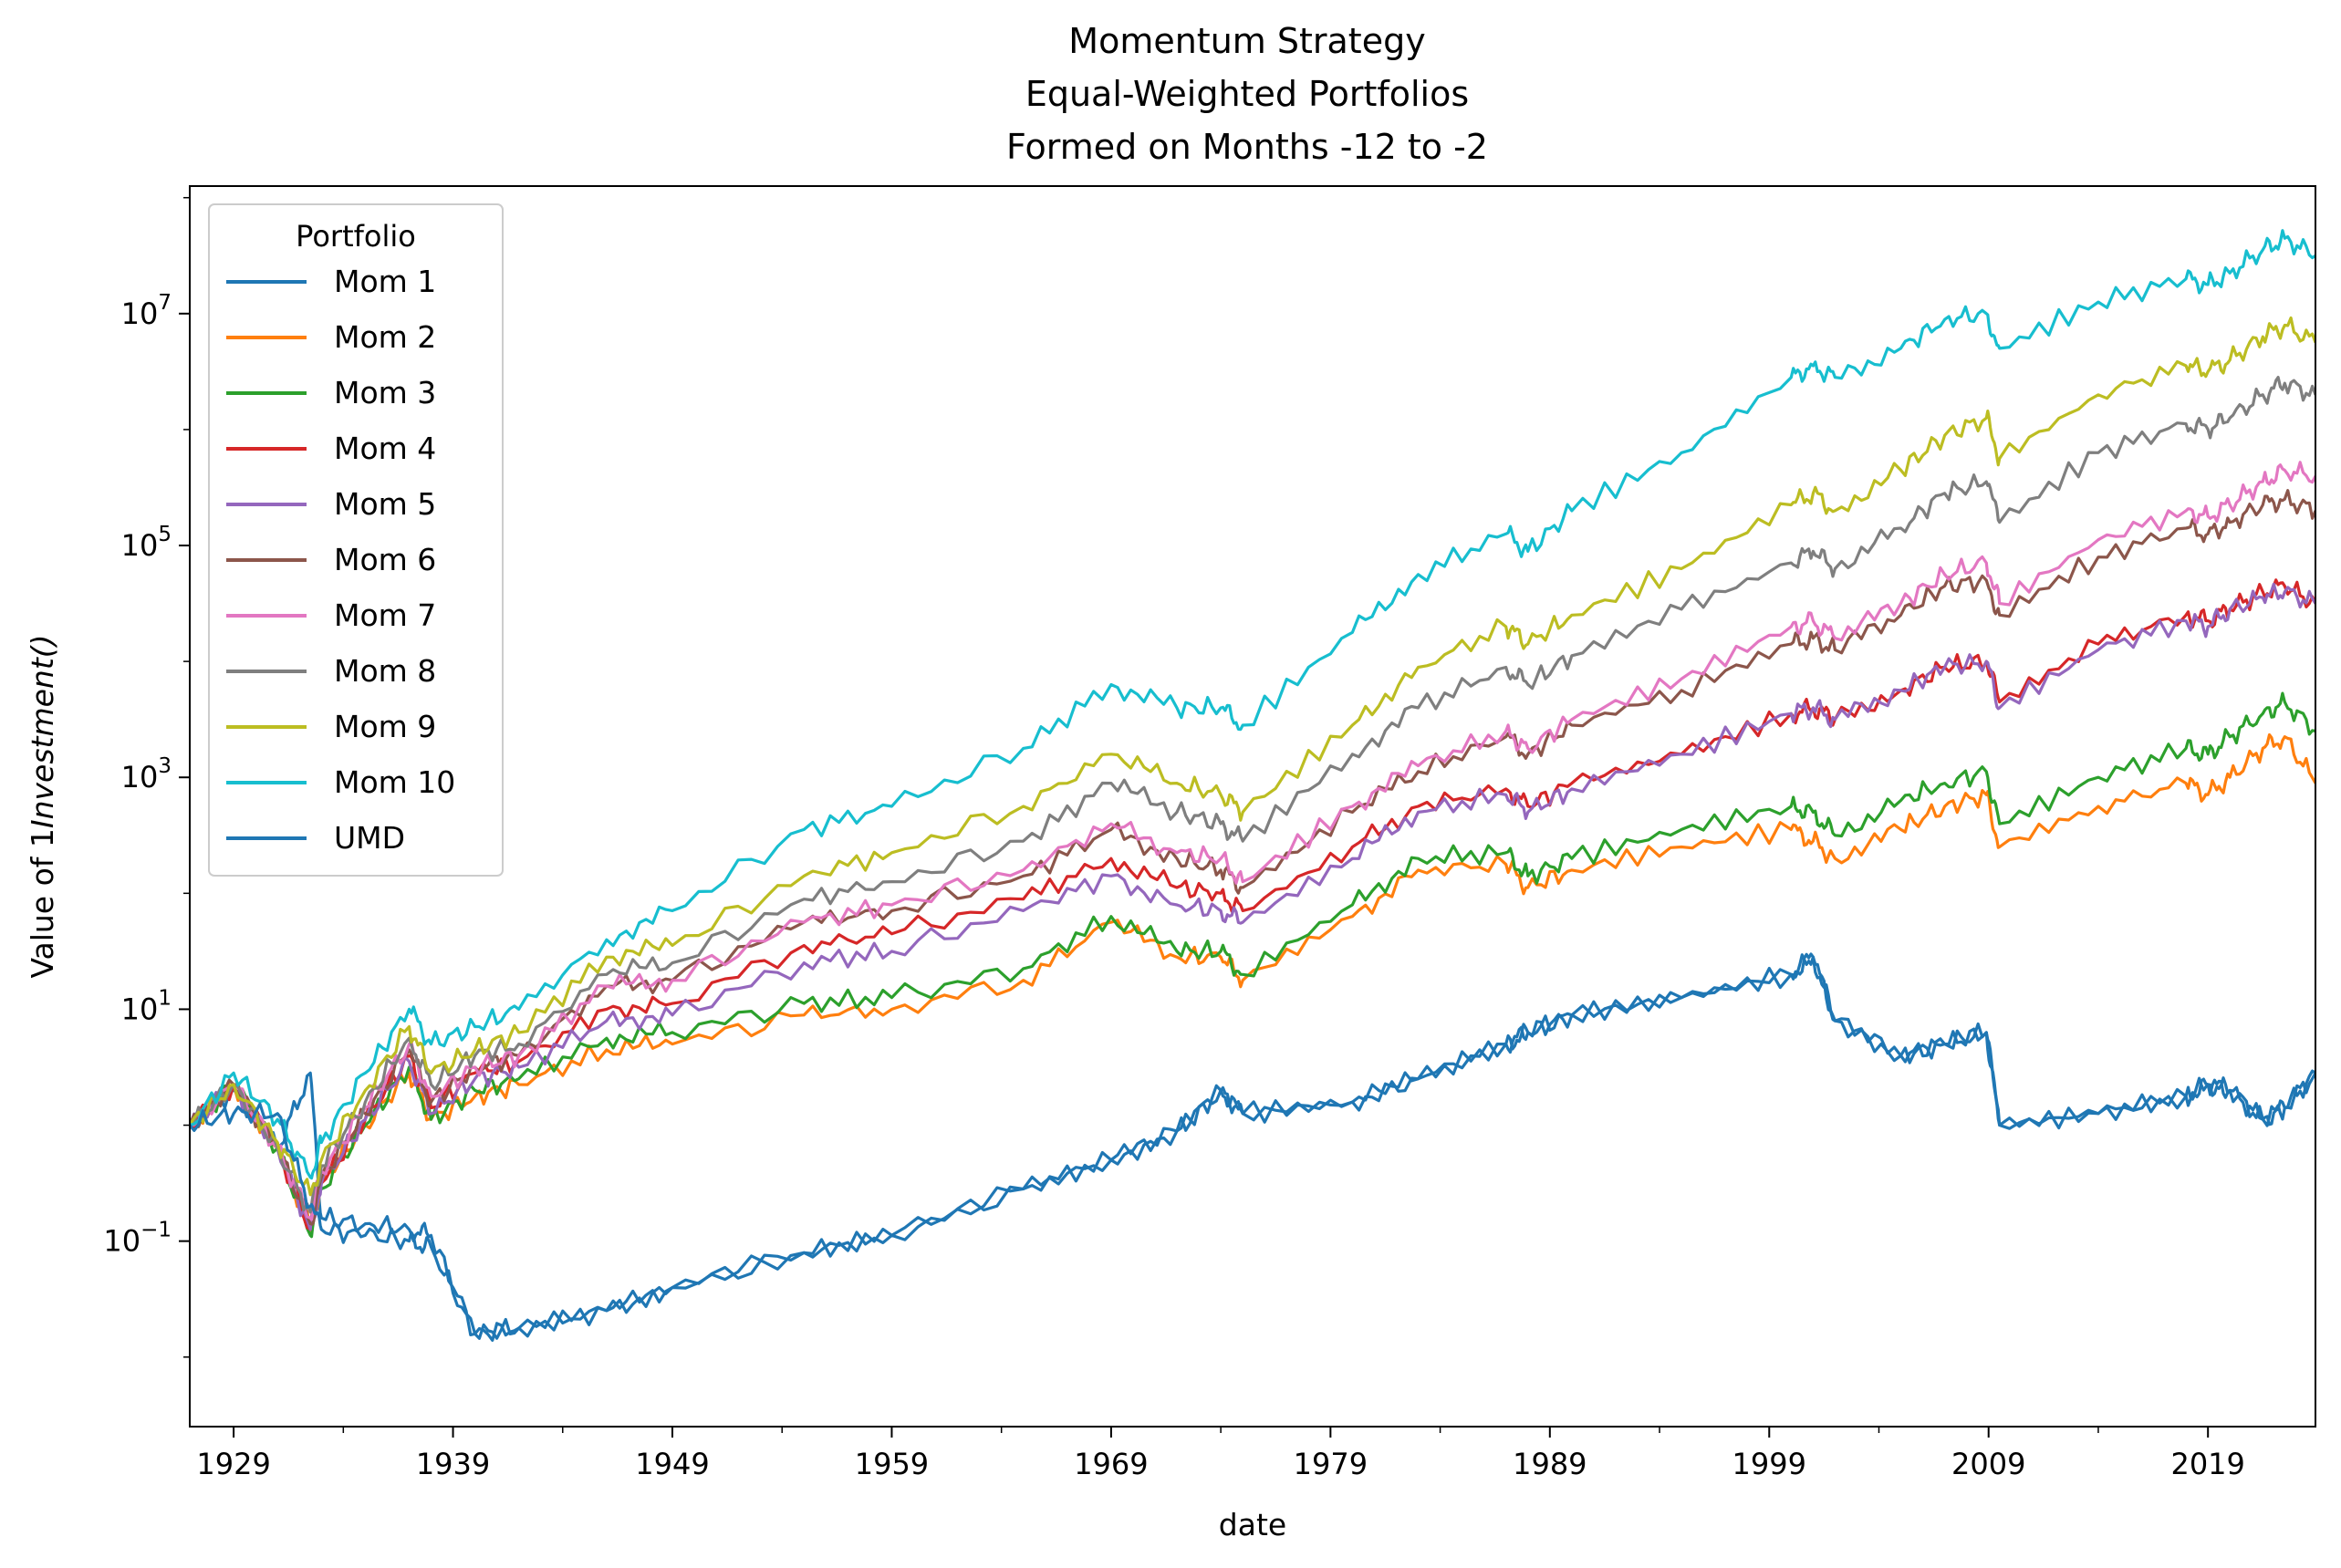  What do you see at coordinates (1221, 1454) in the screenshot?
I see `x-axis: 1929 1939 1949 1959 1969 1979 1989 1999 2009 2019` at bounding box center [1221, 1454].